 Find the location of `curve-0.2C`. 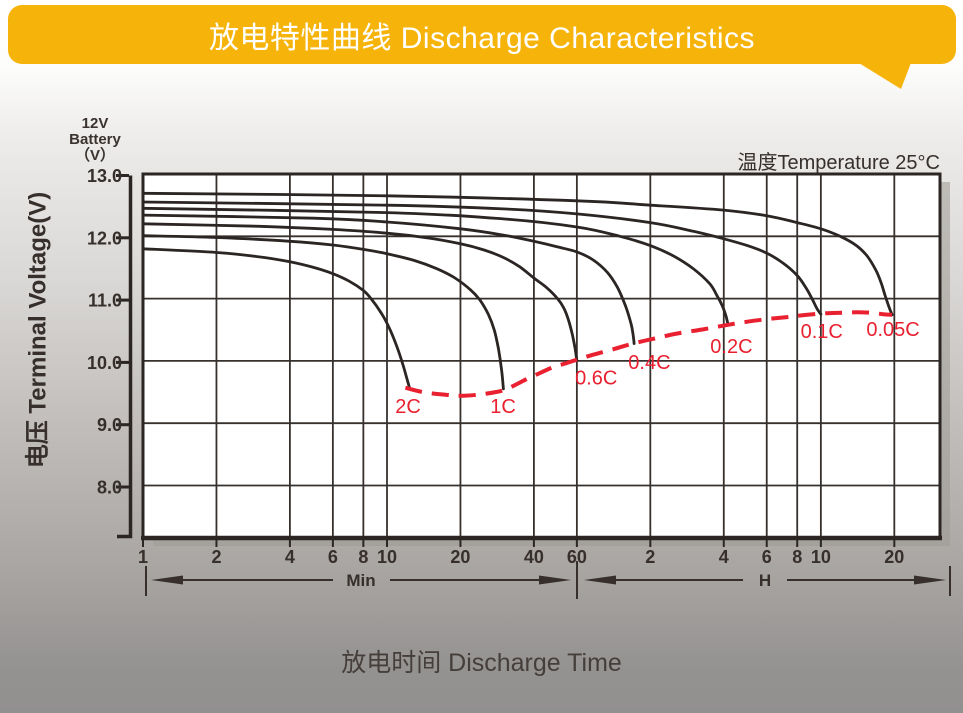

curve-0.2C is located at coordinates (435, 266).